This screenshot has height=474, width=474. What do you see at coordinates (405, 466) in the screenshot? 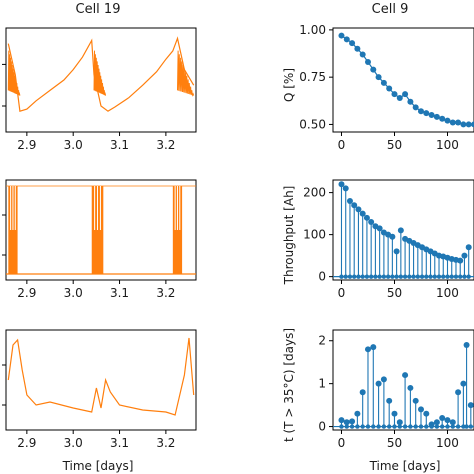
I see `cell9-xlabel: Time [days]` at bounding box center [405, 466].